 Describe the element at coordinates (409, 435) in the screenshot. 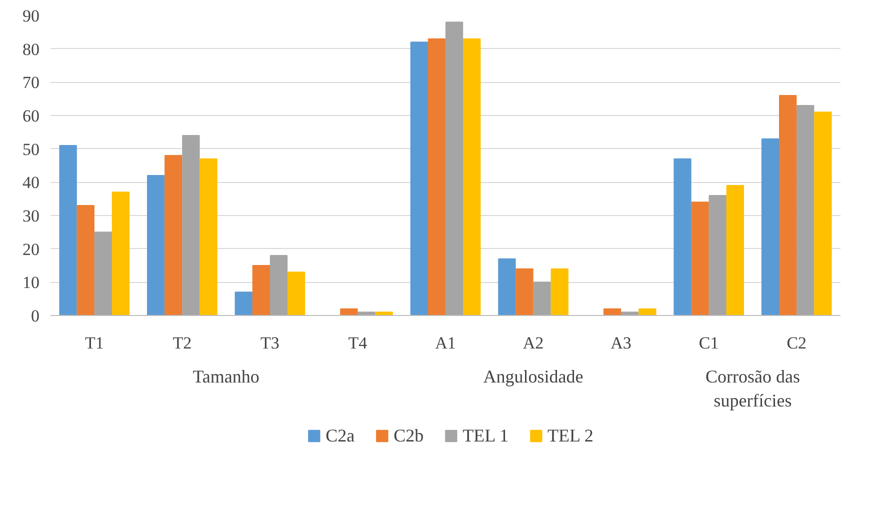

I see `legend-label: C2b` at that location.